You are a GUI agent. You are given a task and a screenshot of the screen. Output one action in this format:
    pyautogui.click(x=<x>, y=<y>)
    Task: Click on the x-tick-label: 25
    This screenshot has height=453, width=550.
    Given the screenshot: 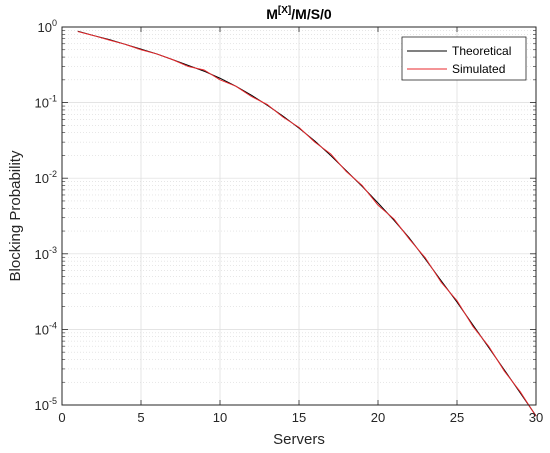 What is the action you would take?
    pyautogui.click(x=457, y=417)
    